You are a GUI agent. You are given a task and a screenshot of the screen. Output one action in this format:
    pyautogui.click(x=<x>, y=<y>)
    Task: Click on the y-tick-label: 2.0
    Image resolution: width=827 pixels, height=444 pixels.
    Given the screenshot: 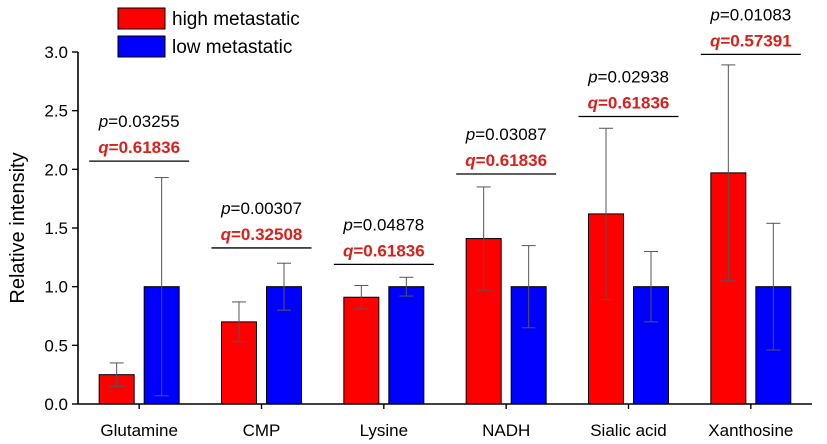 What is the action you would take?
    pyautogui.click(x=56, y=169)
    